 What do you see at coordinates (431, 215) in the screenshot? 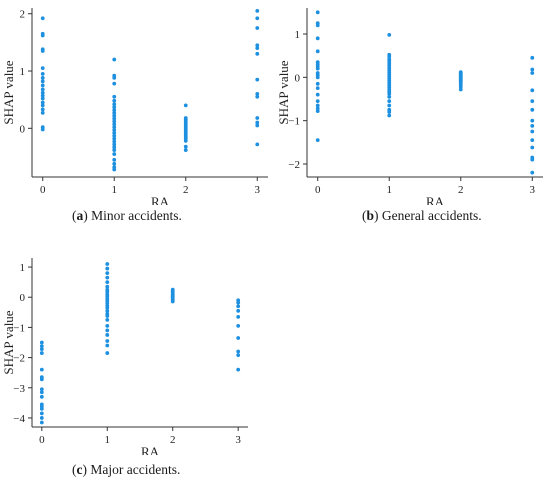
I see `caption-text: General accidents.` at bounding box center [431, 215].